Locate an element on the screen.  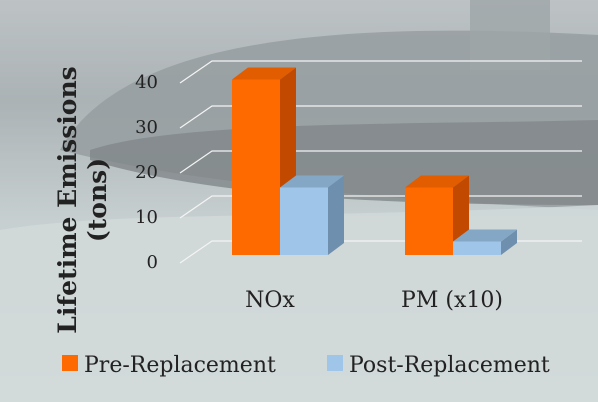
bar-post-nox is located at coordinates (312, 215).